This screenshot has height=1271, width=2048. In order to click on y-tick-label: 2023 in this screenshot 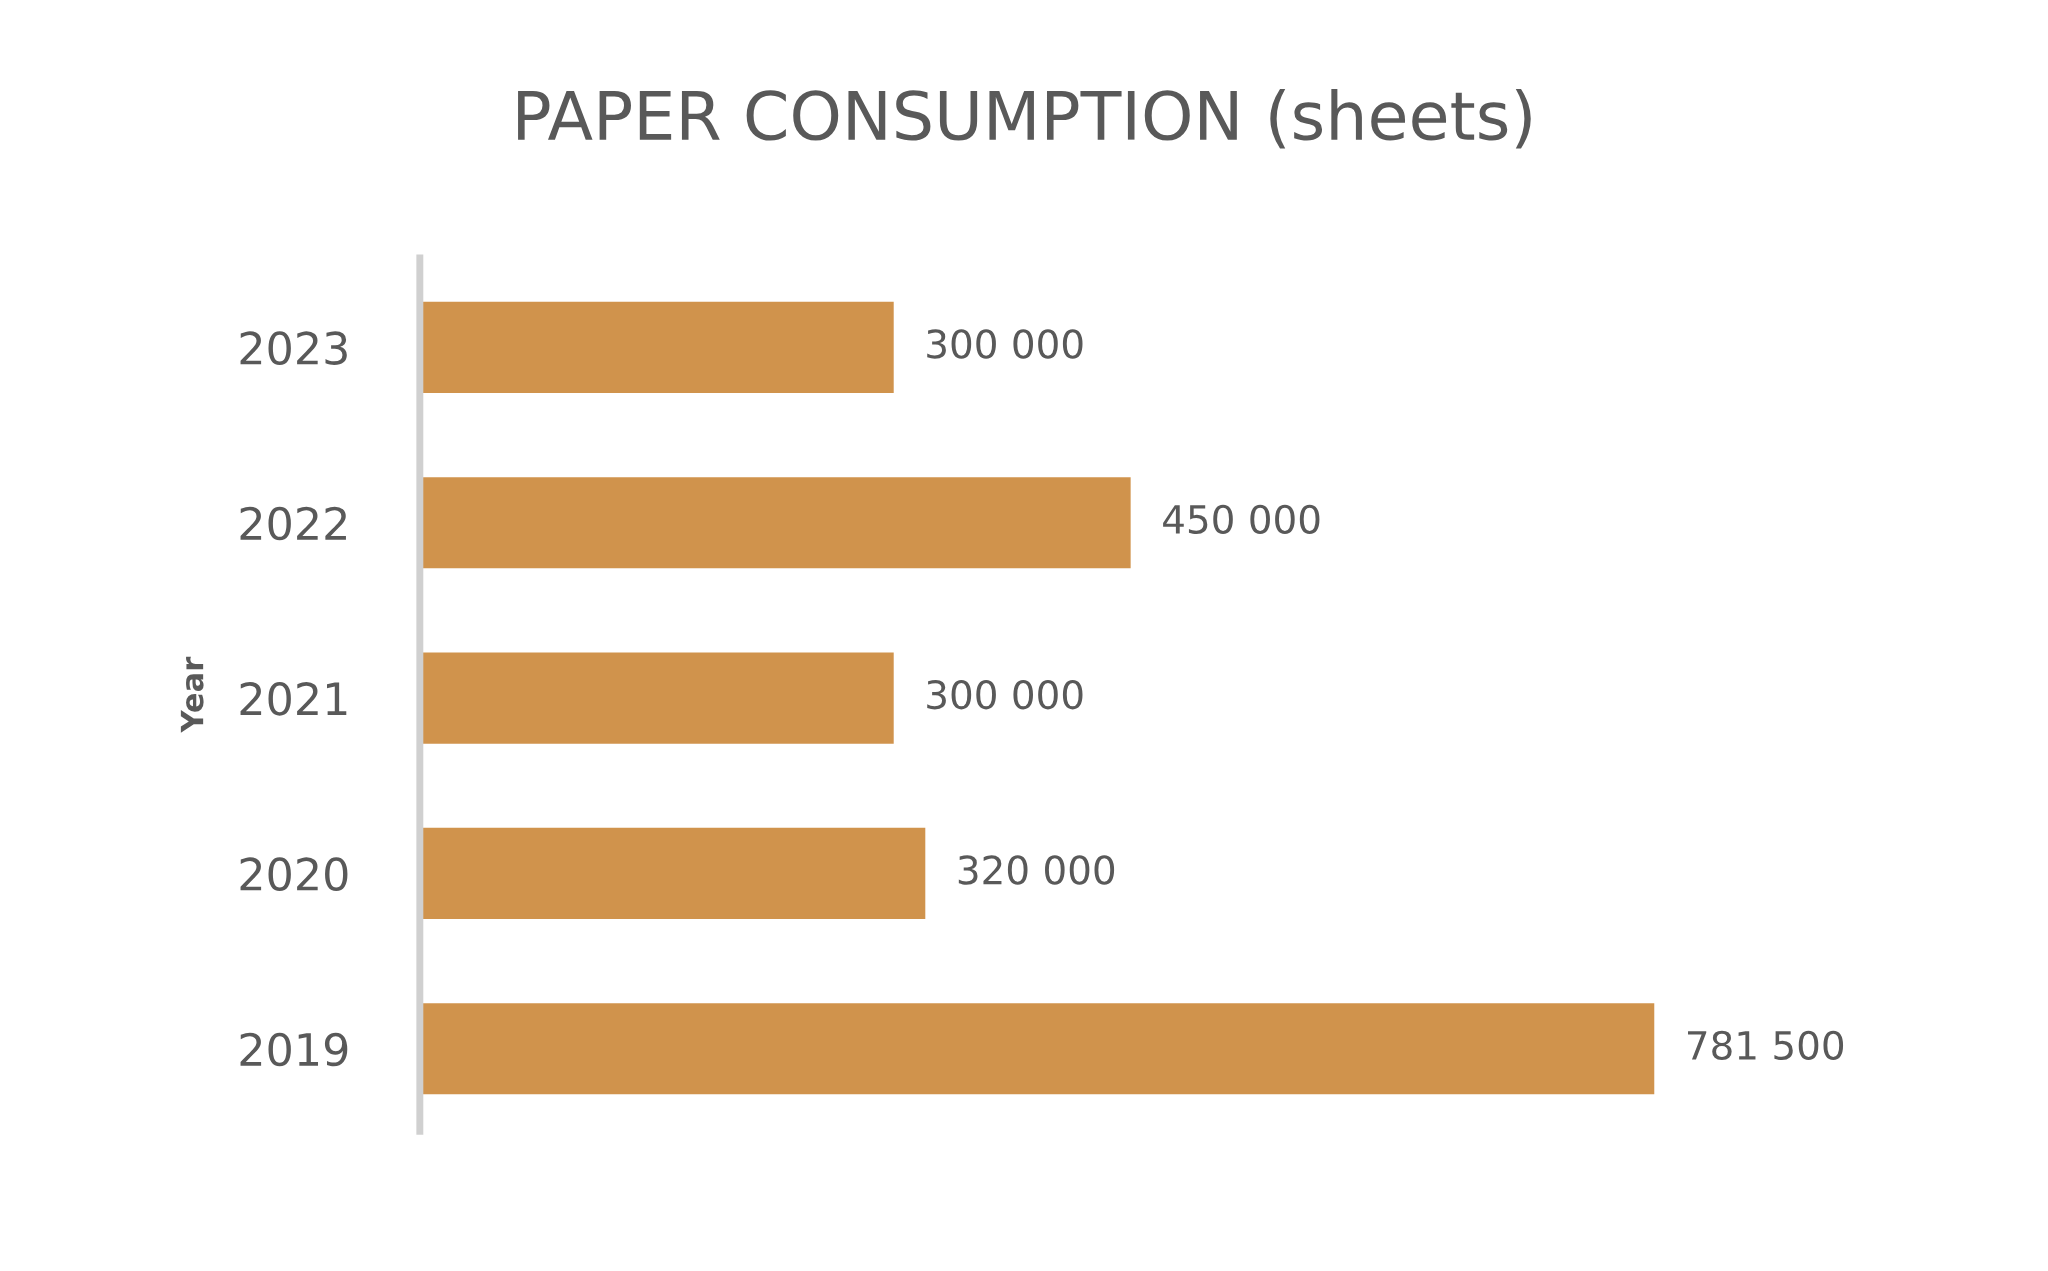, I will do `click(293, 348)`.